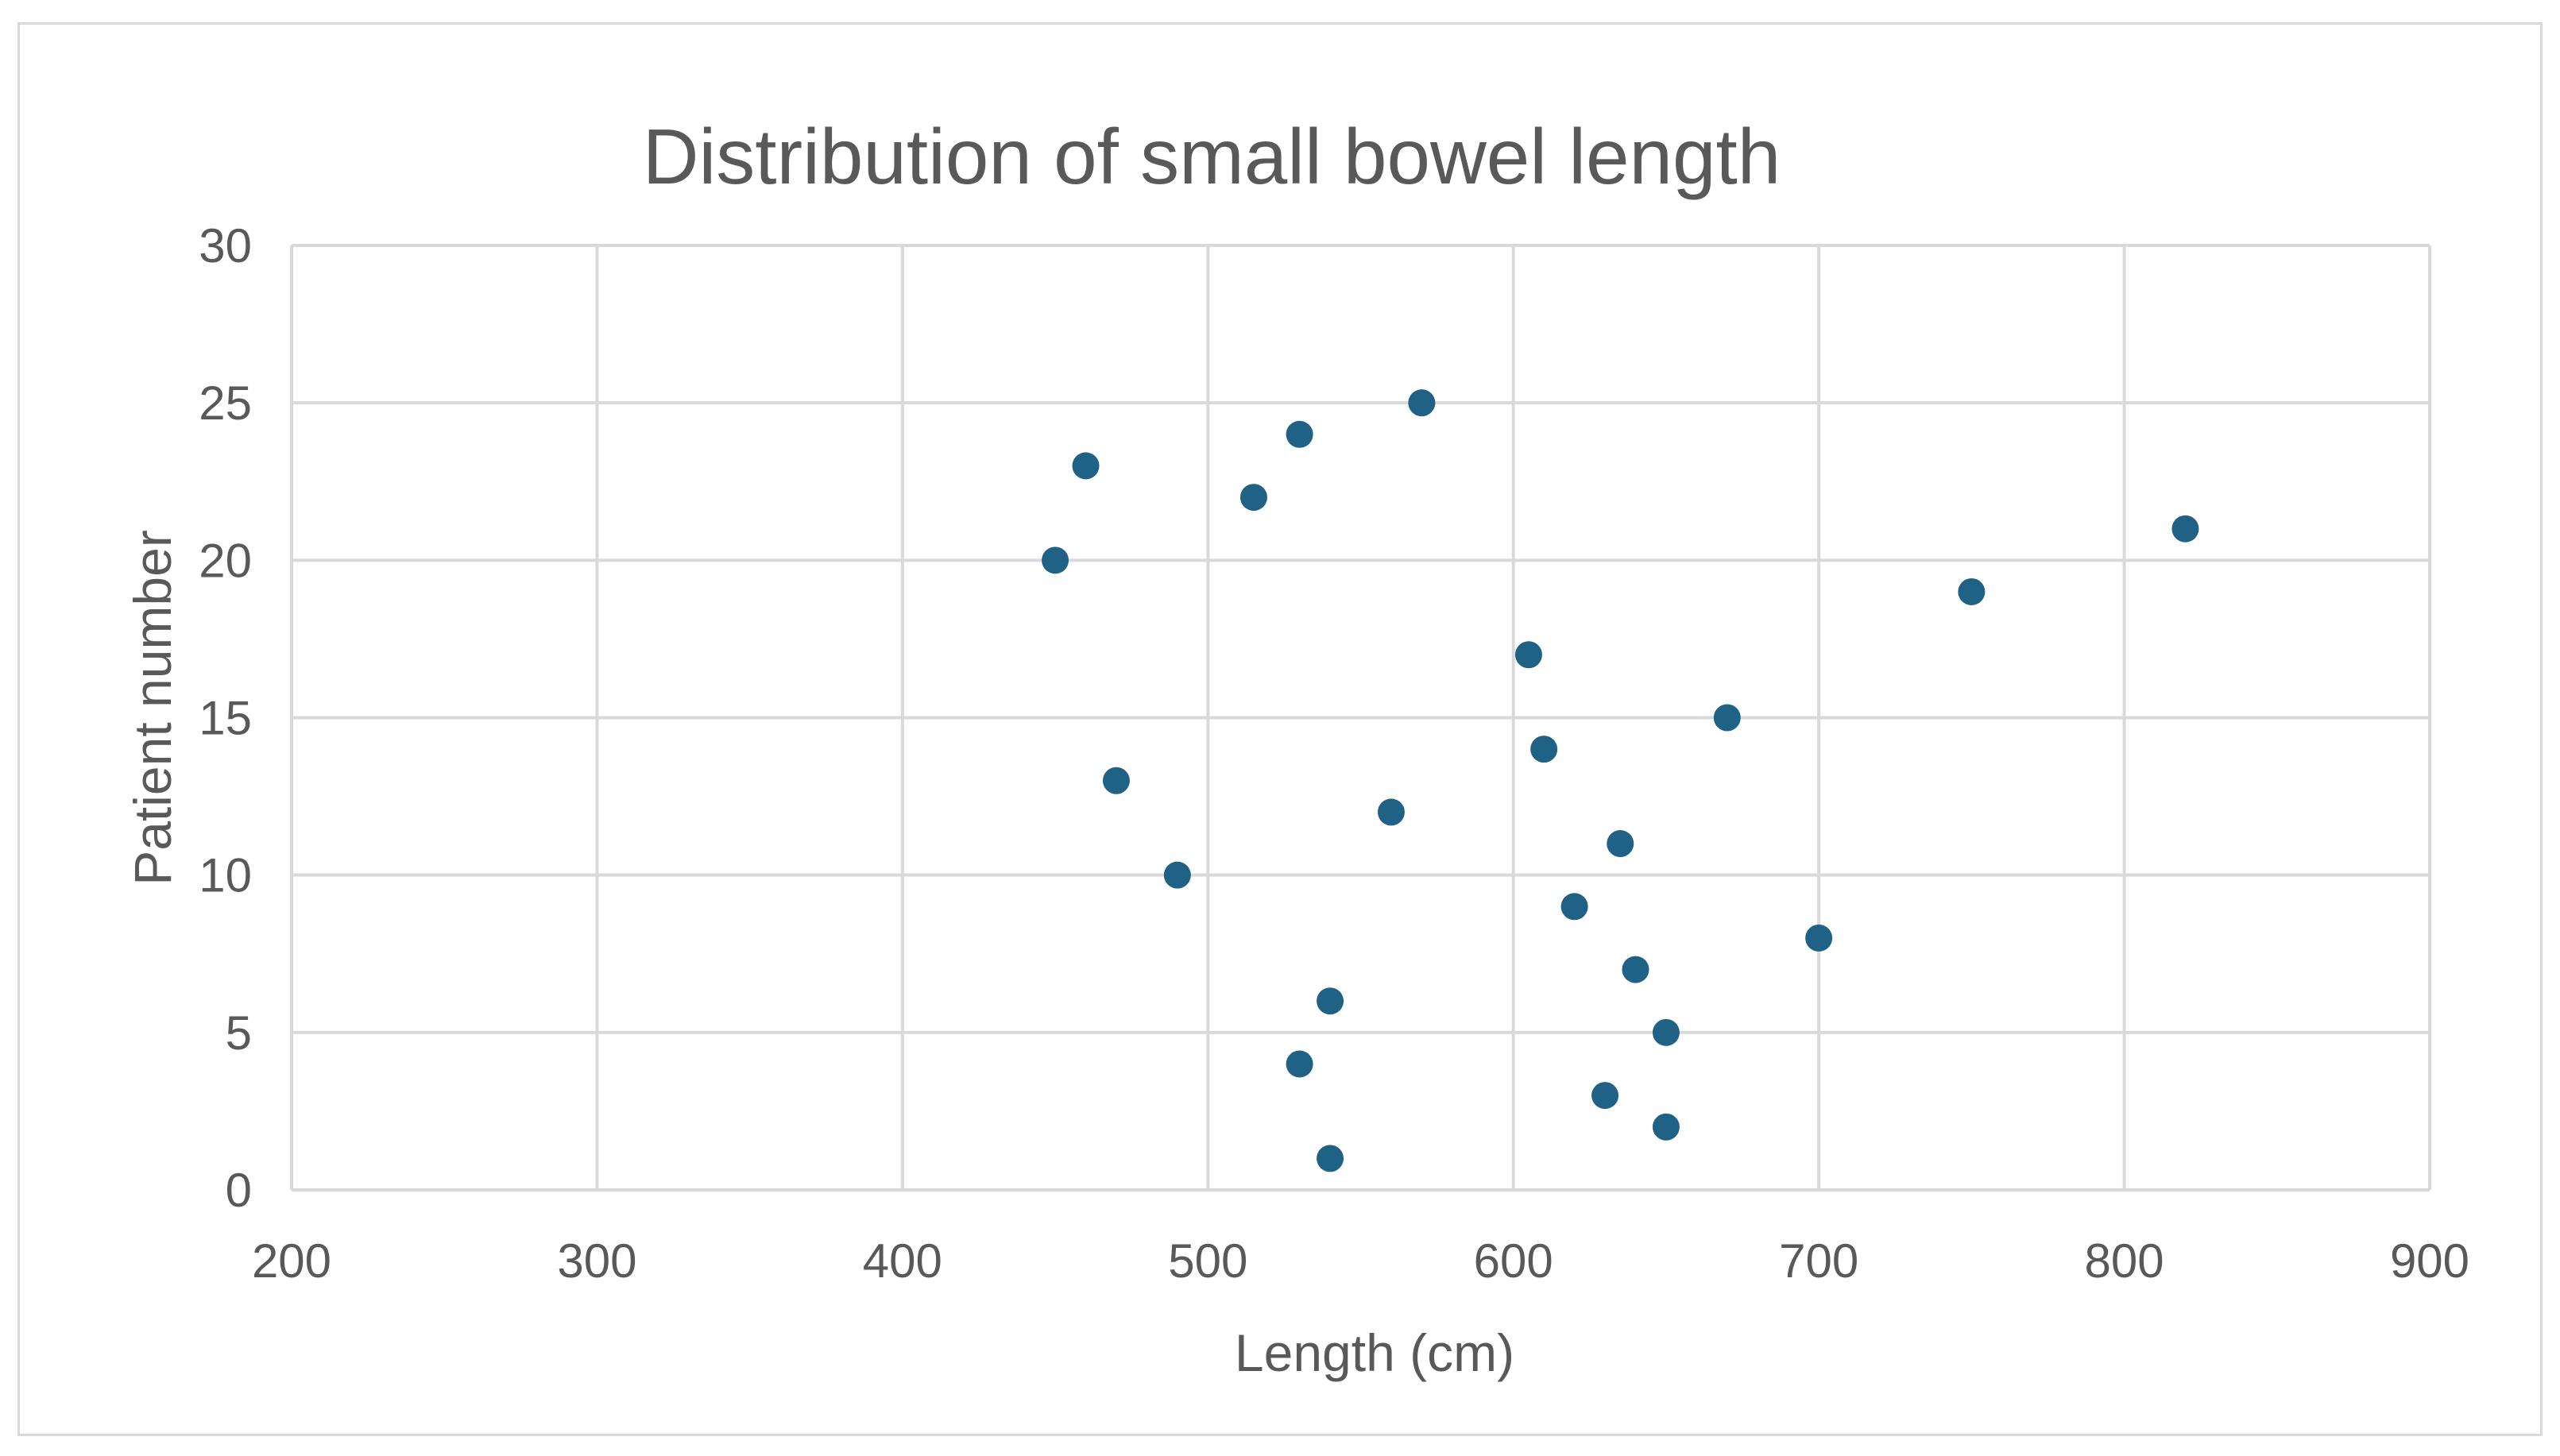 This screenshot has width=2560, height=1456. What do you see at coordinates (903, 1261) in the screenshot?
I see `x-tick-label: 400` at bounding box center [903, 1261].